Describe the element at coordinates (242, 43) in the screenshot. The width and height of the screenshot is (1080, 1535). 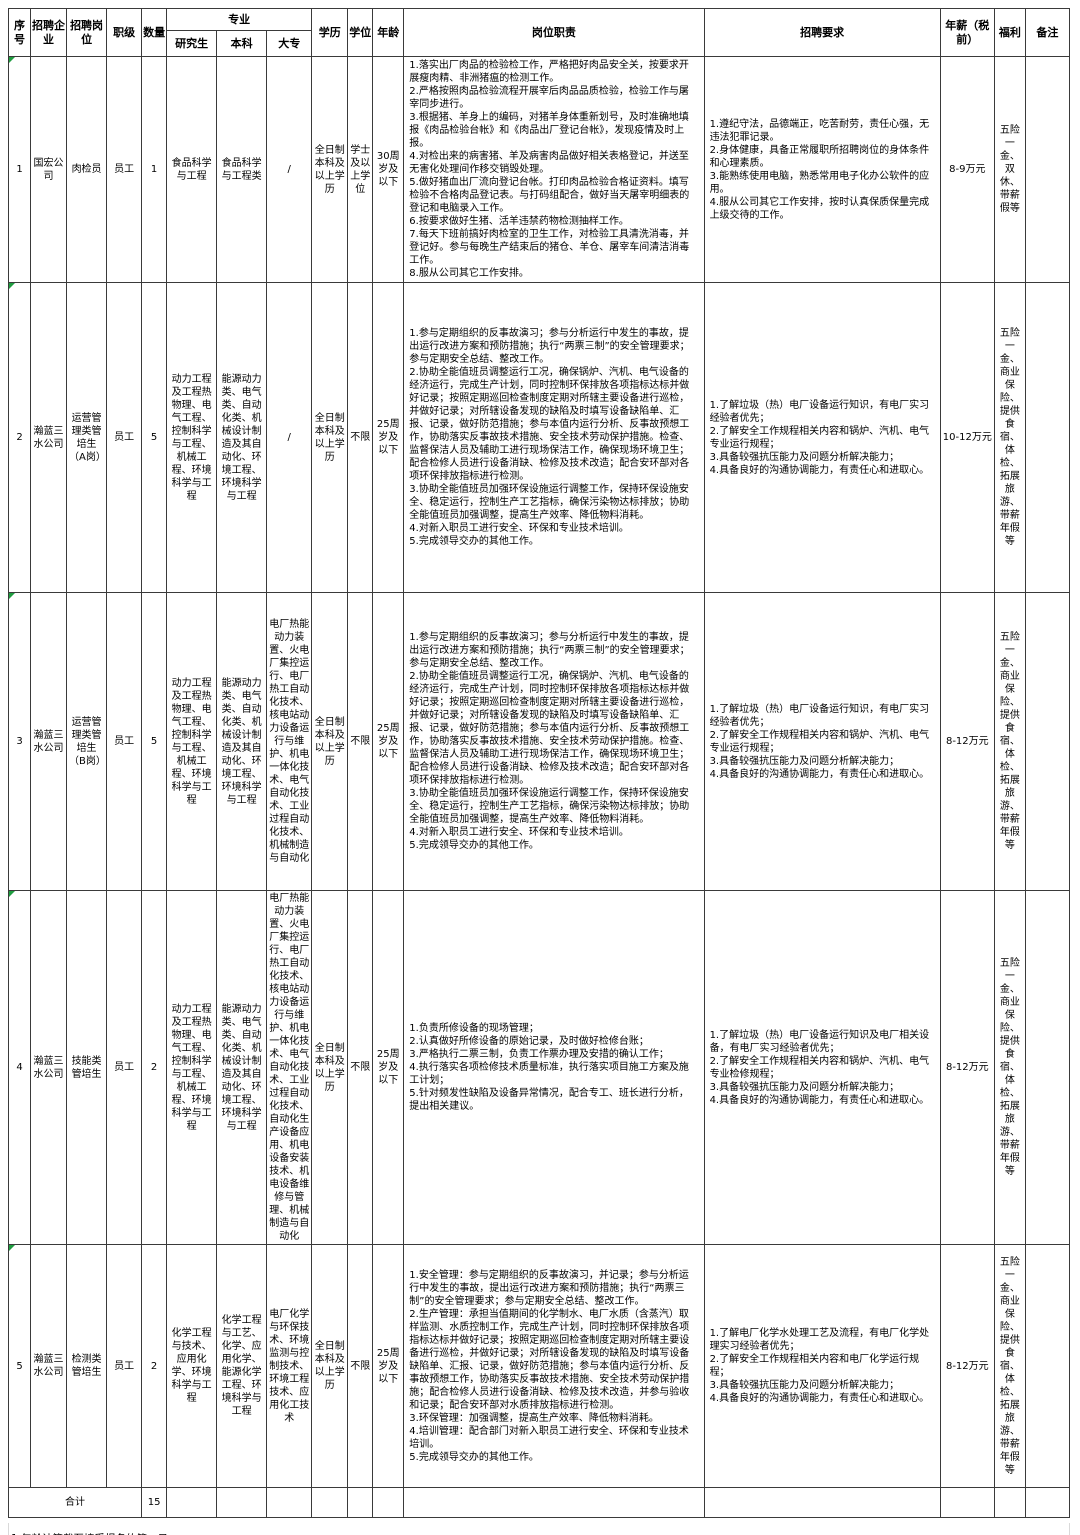
I see `col-header-major-bachelor: 本科` at that location.